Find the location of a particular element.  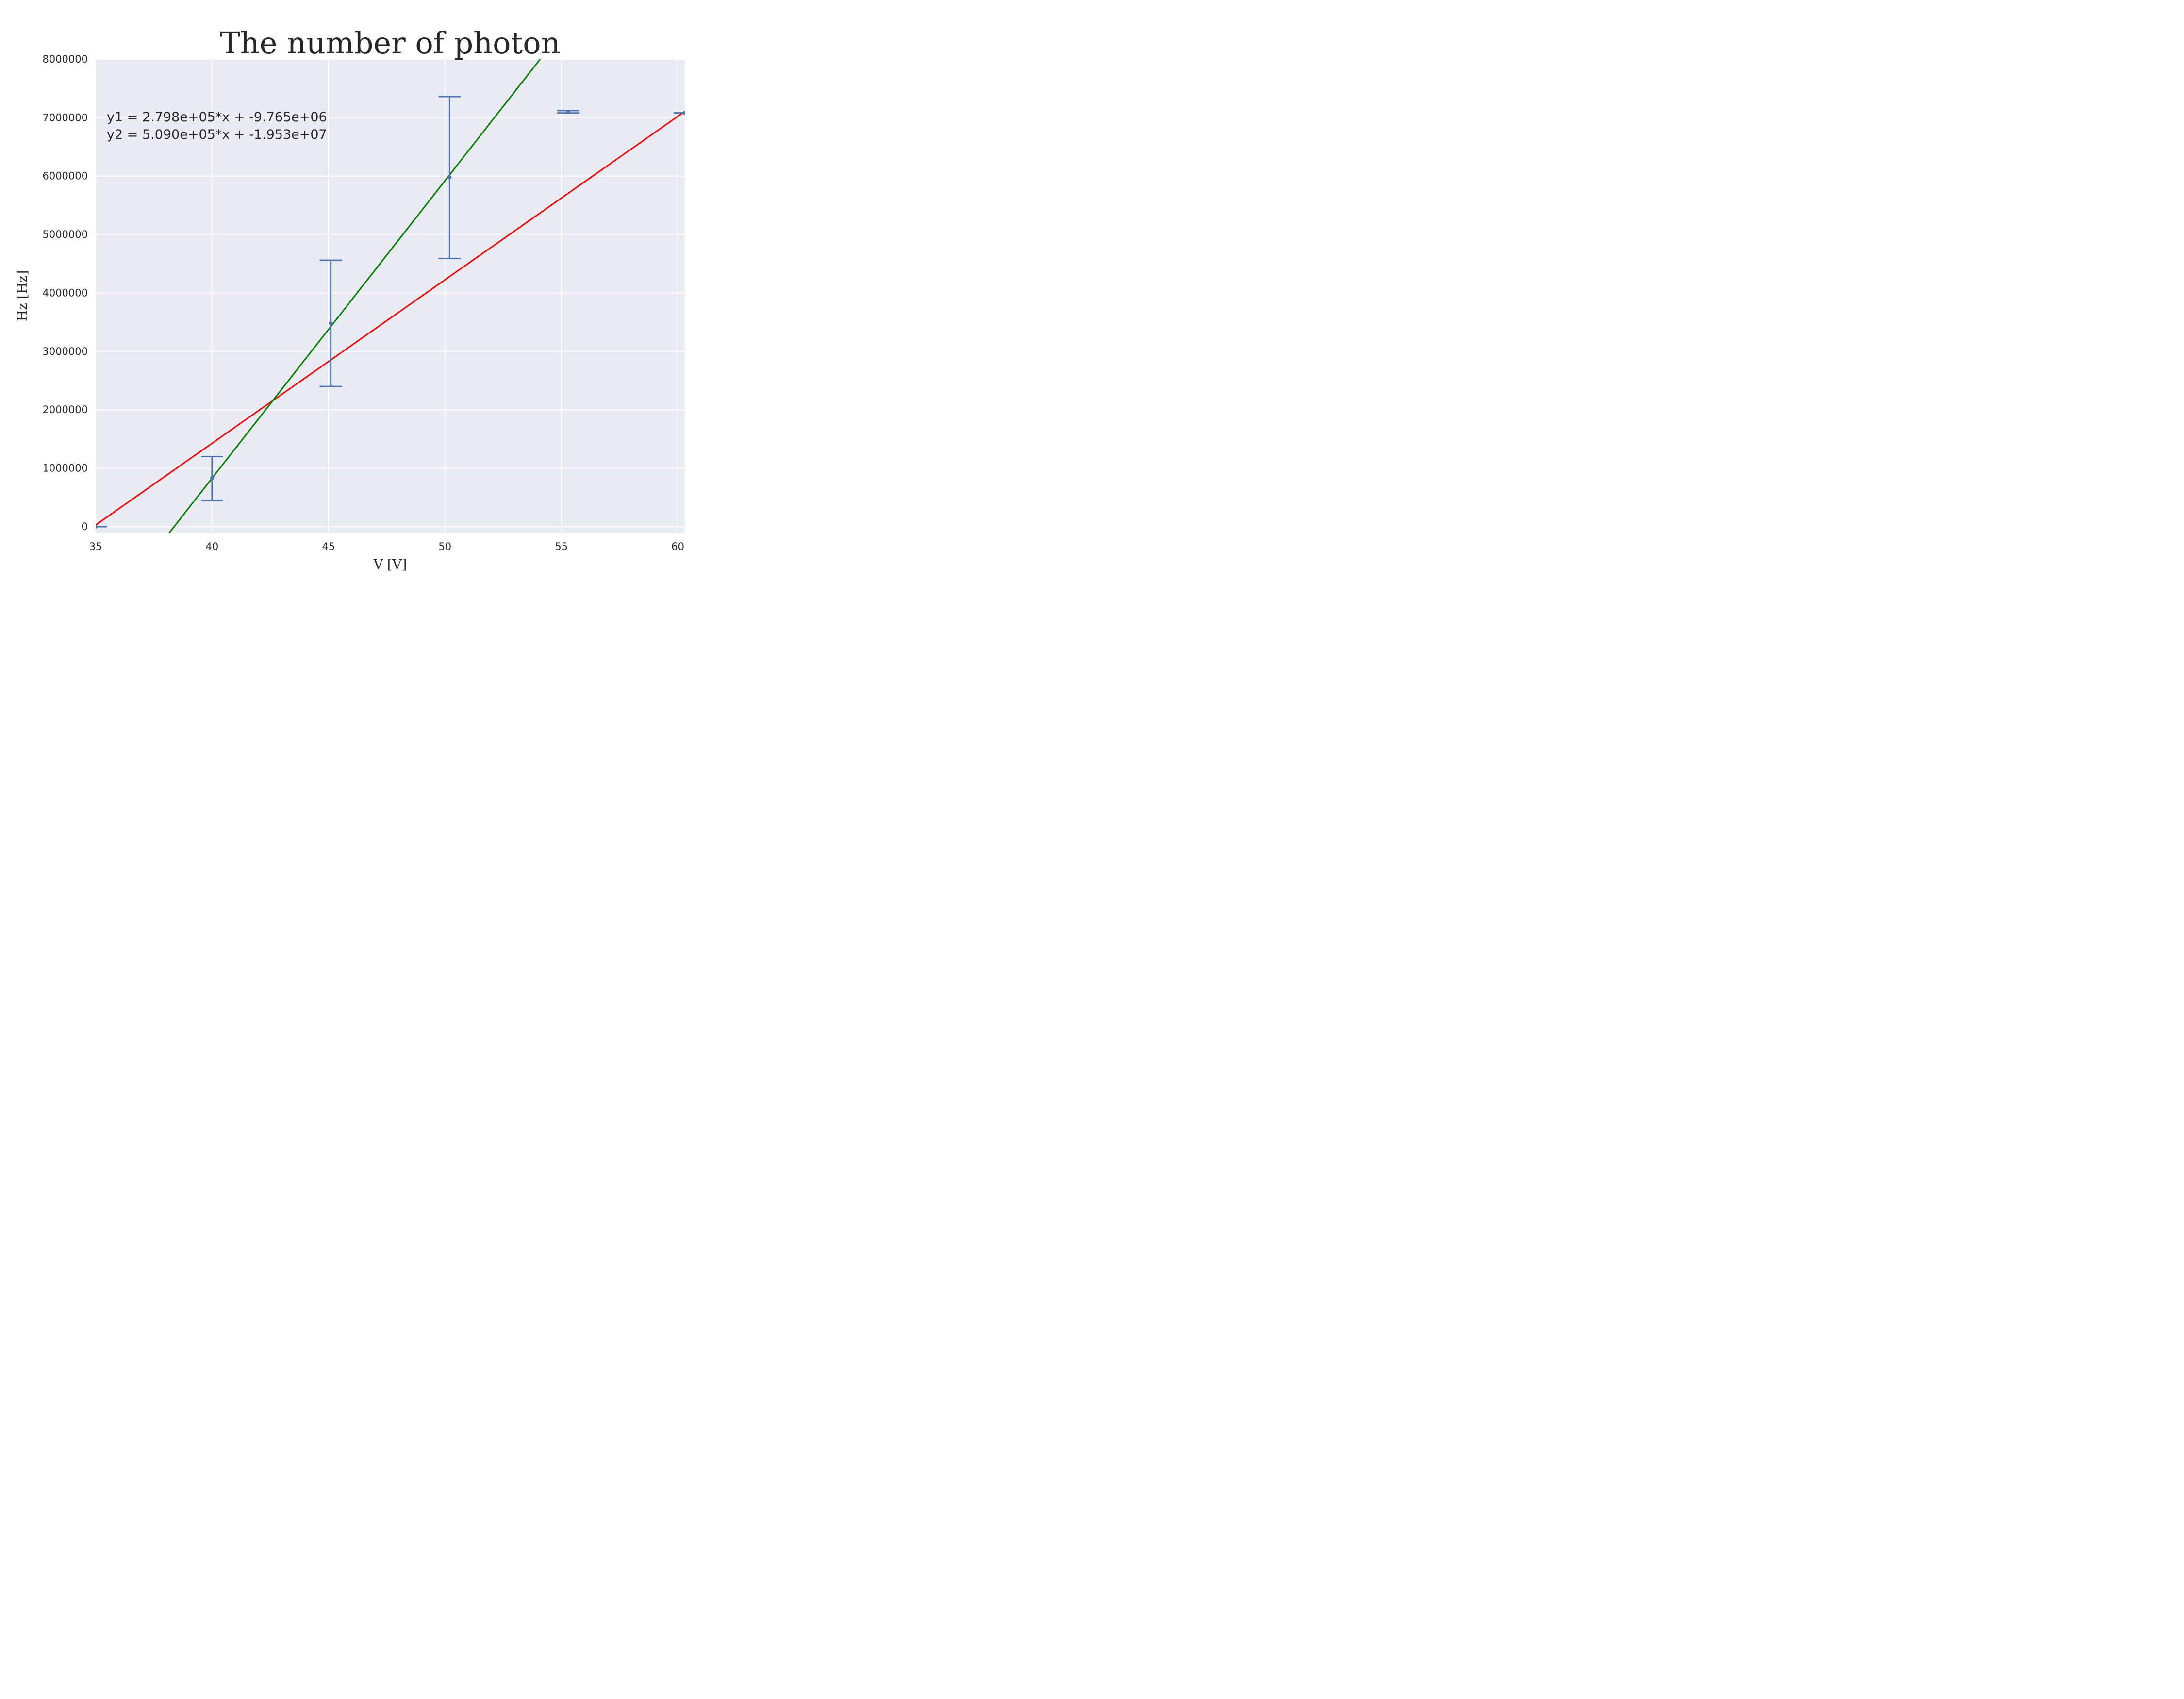

x-tick-label: 60 is located at coordinates (677, 546).